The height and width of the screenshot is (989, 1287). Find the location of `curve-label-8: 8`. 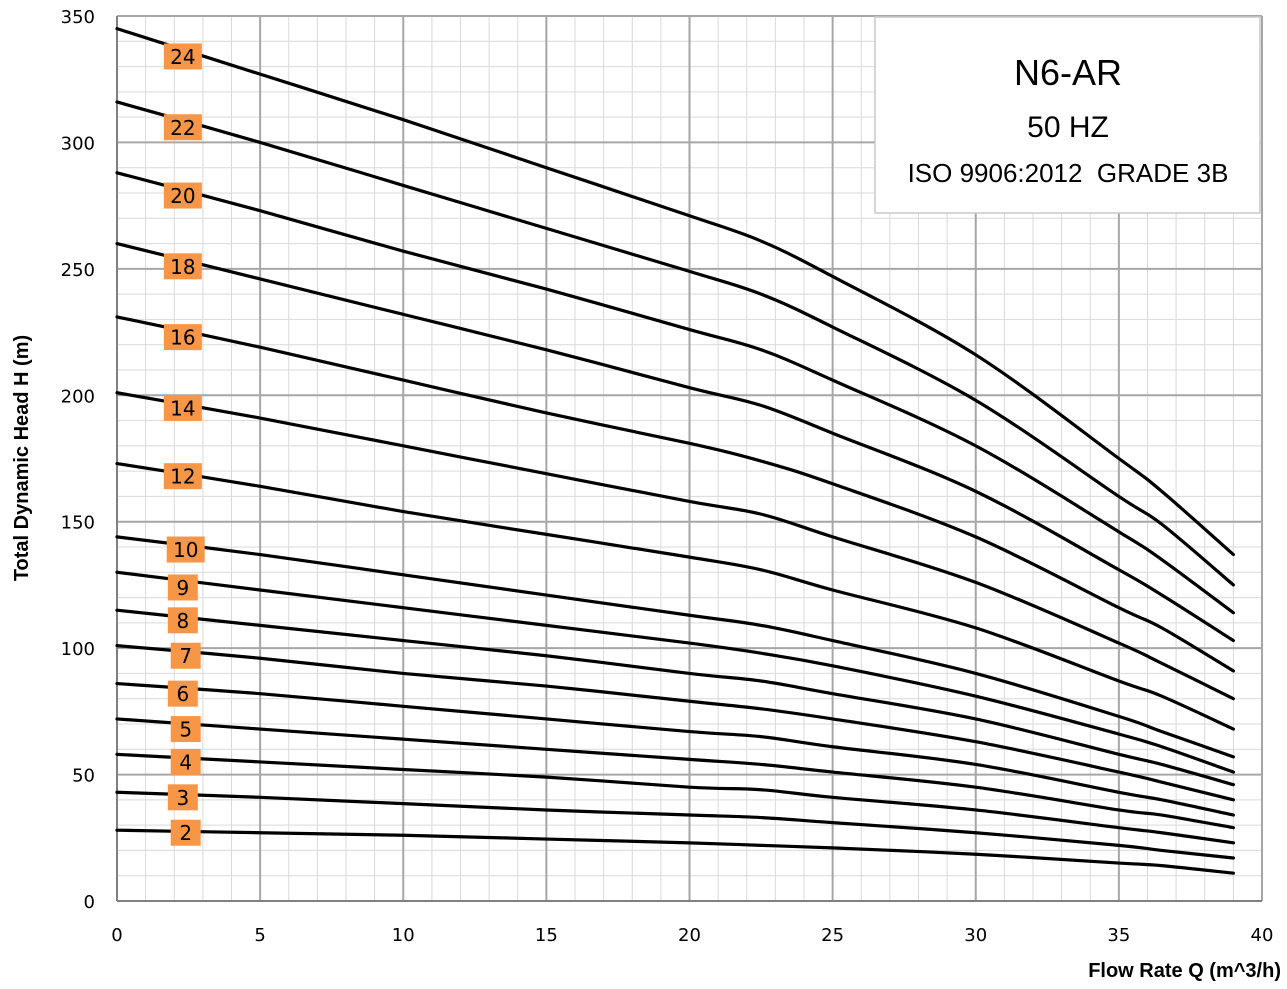

curve-label-8: 8 is located at coordinates (182, 621).